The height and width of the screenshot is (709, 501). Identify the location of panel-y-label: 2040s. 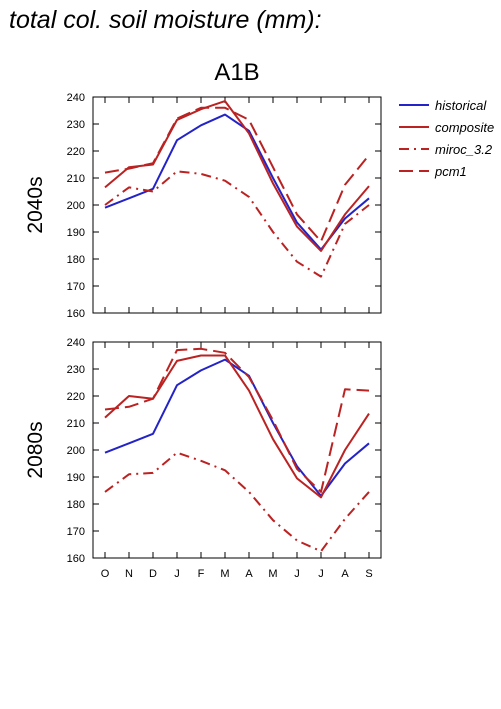
(35, 204).